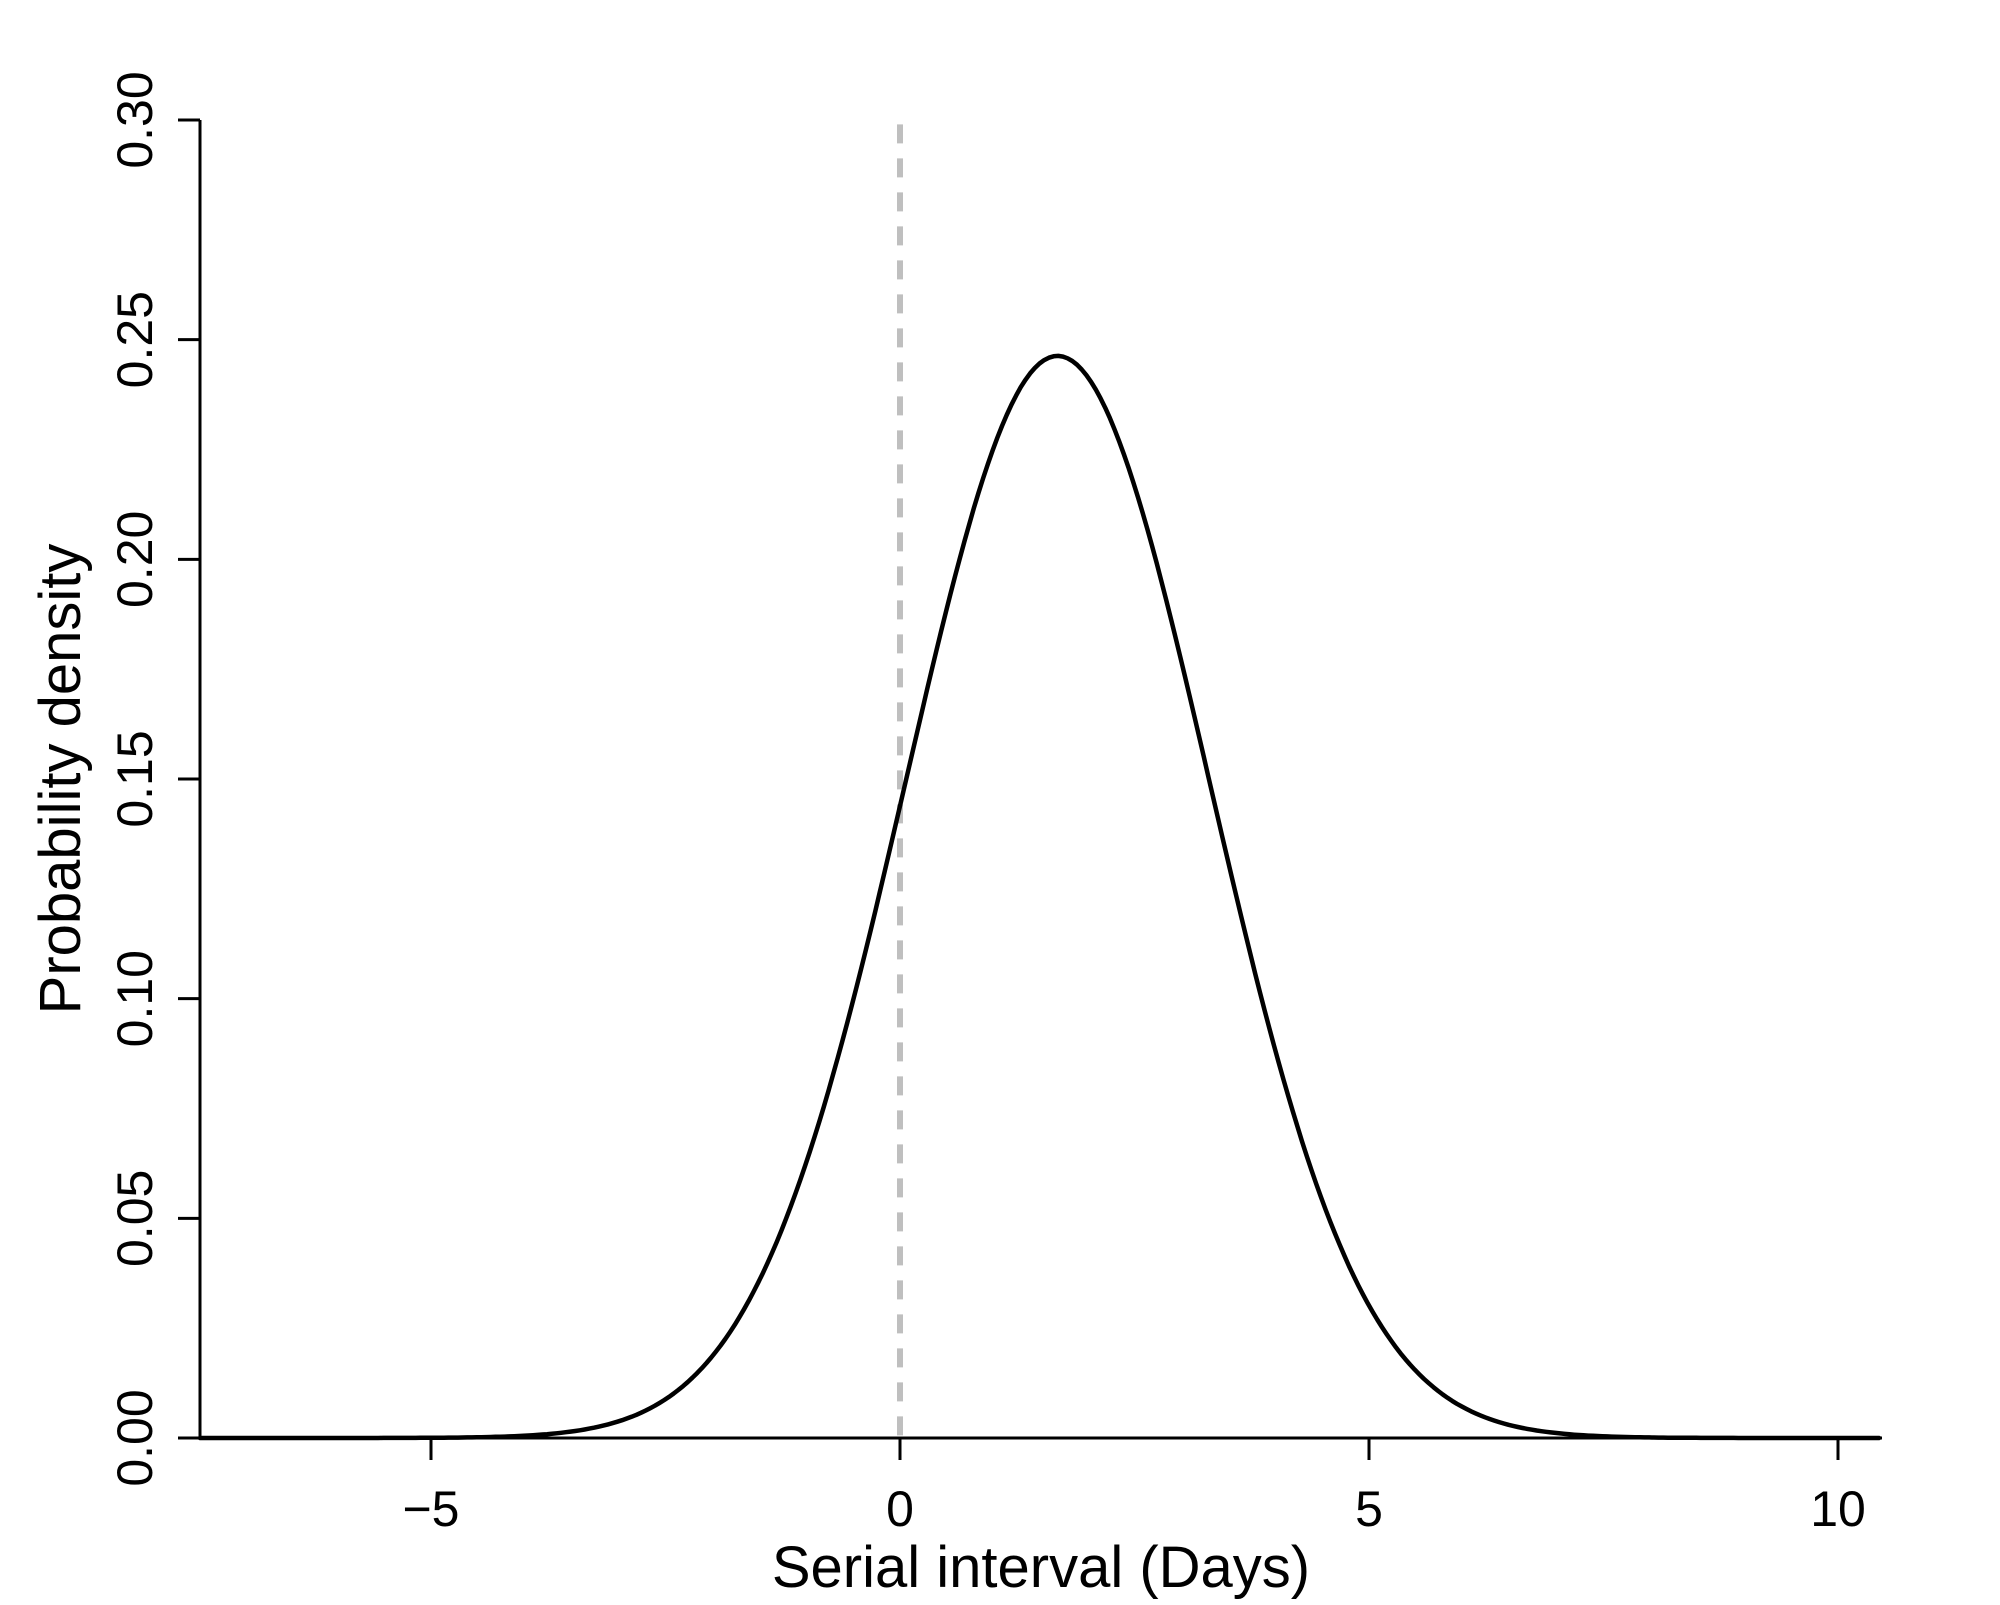 The image size is (2000, 1605). What do you see at coordinates (135, 559) in the screenshot?
I see `y-tick-label: 0.20` at bounding box center [135, 559].